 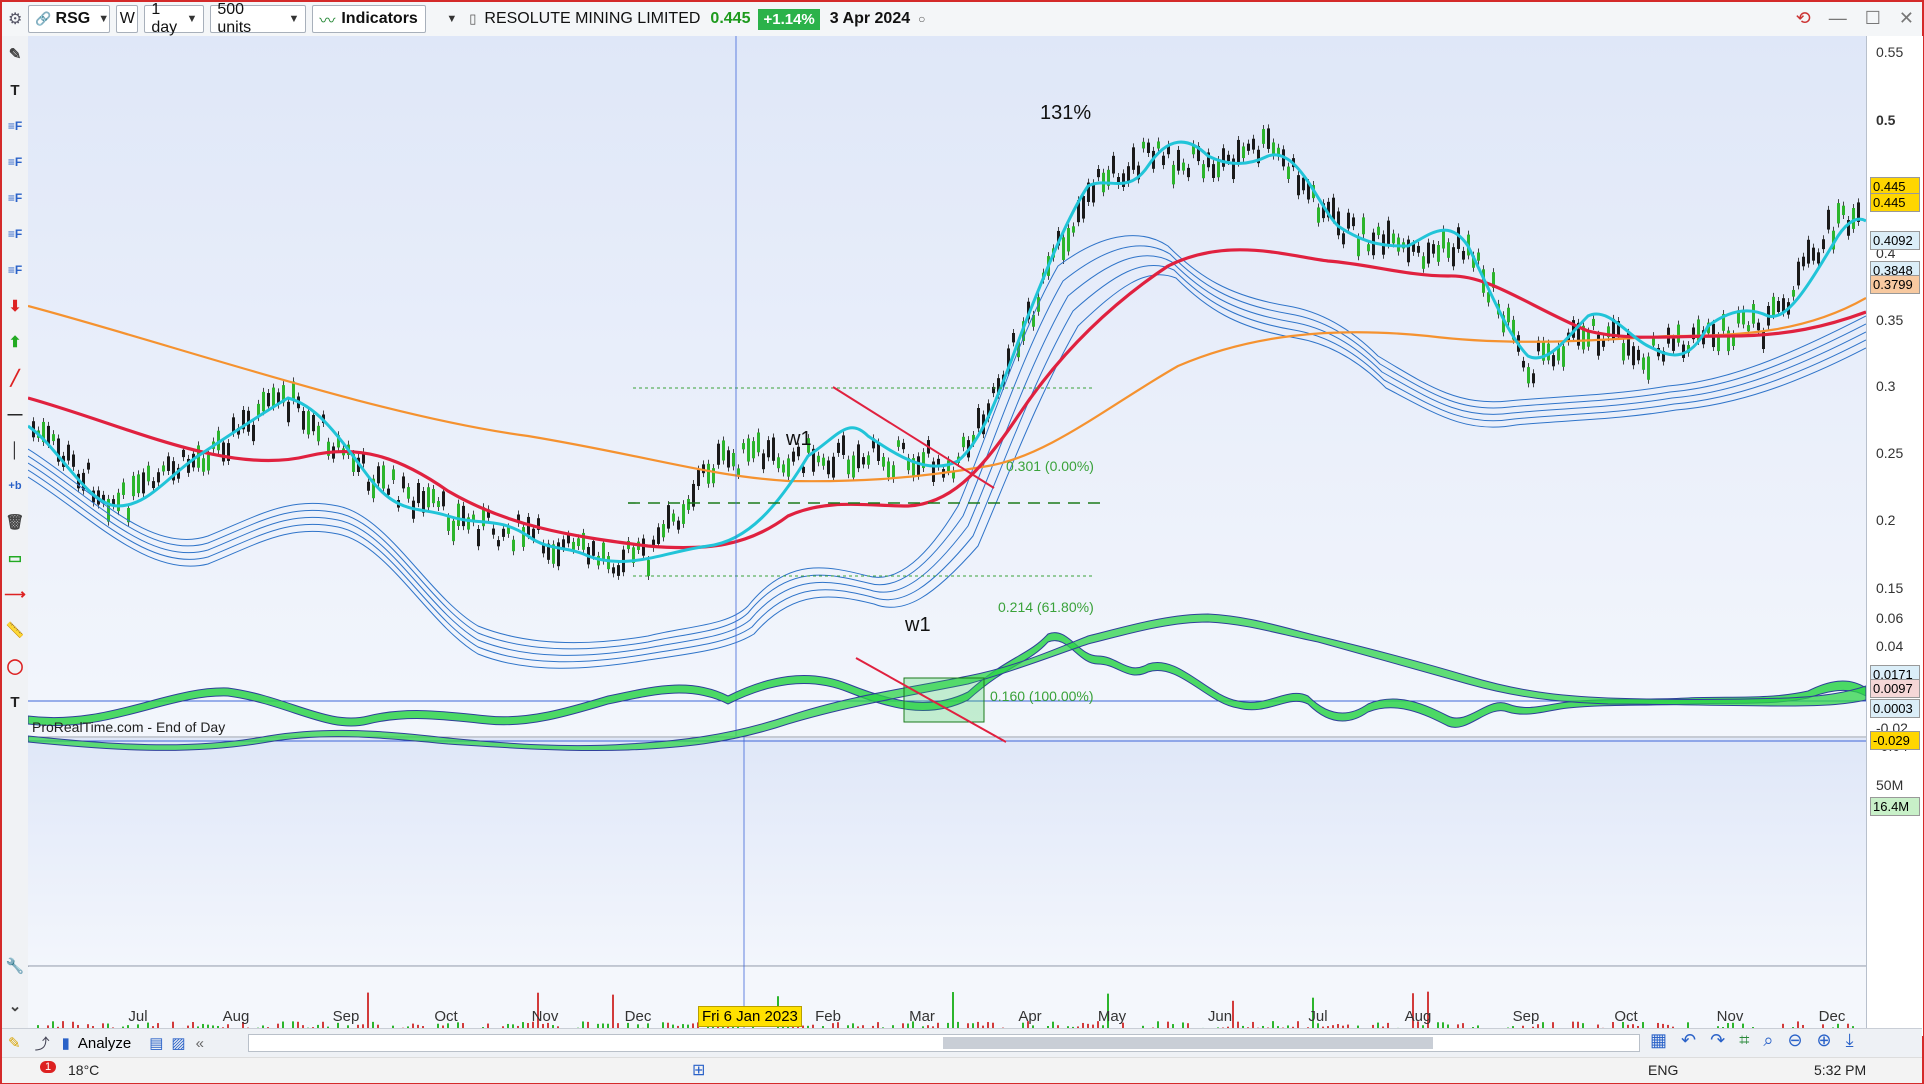 I want to click on notification-badge: 1, so click(x=48, y=1067).